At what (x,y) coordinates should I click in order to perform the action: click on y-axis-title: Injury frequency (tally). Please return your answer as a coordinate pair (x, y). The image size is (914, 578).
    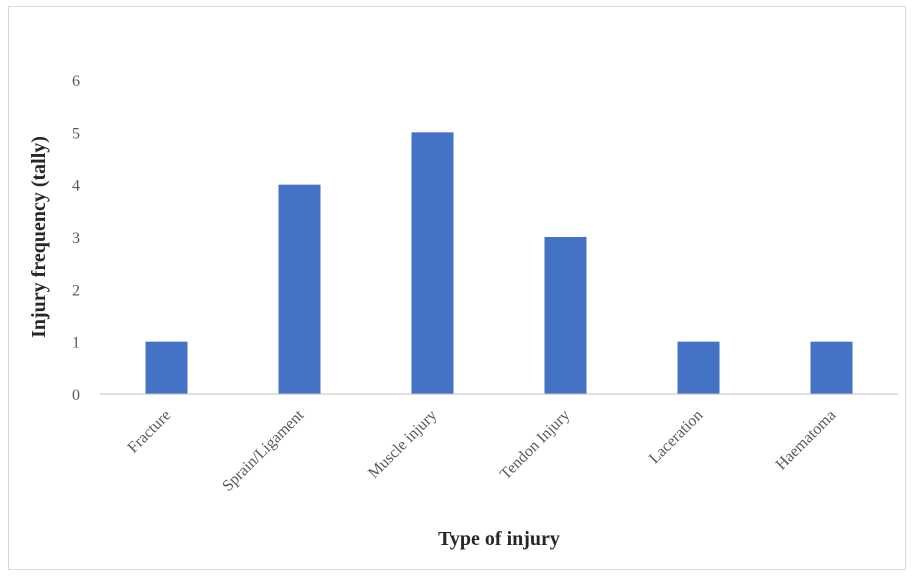
    Looking at the image, I should click on (39, 237).